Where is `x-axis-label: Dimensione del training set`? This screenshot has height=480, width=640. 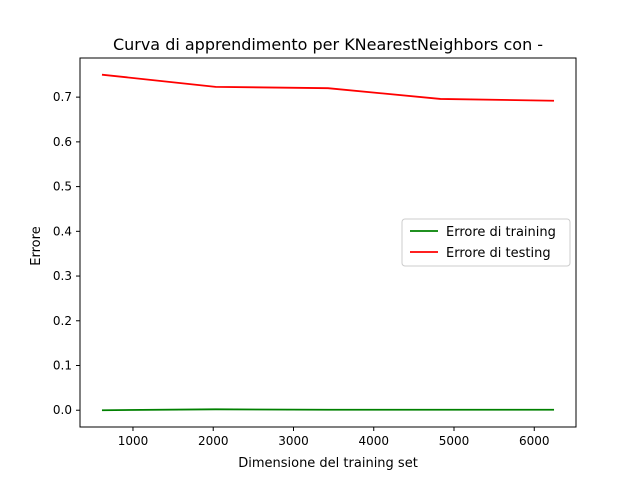 x-axis-label: Dimensione del training set is located at coordinates (328, 463).